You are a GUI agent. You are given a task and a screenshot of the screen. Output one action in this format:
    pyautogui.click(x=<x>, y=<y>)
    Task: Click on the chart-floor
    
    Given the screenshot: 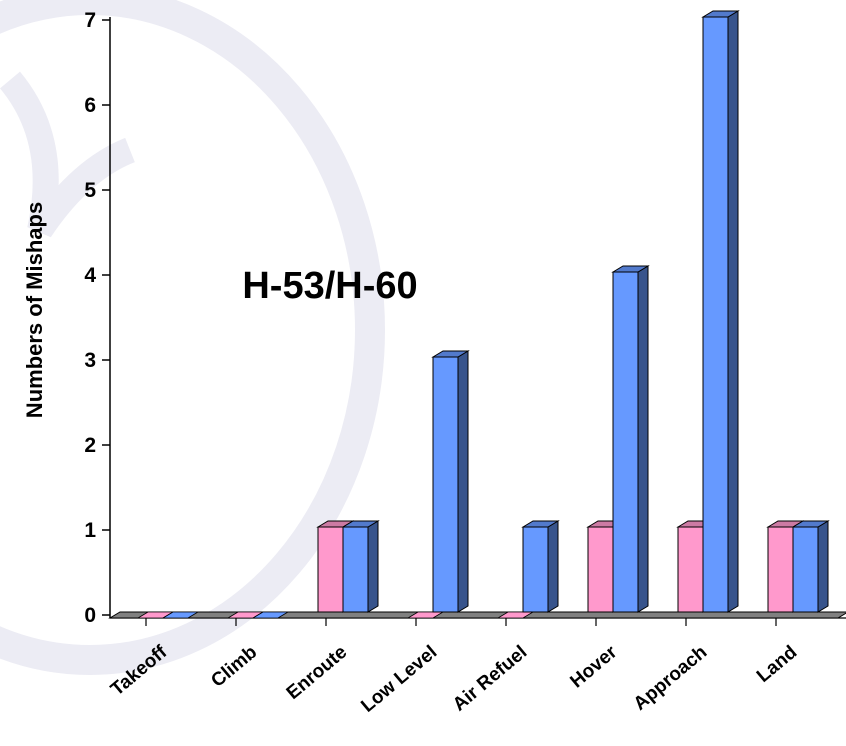 What is the action you would take?
    pyautogui.click(x=477, y=615)
    